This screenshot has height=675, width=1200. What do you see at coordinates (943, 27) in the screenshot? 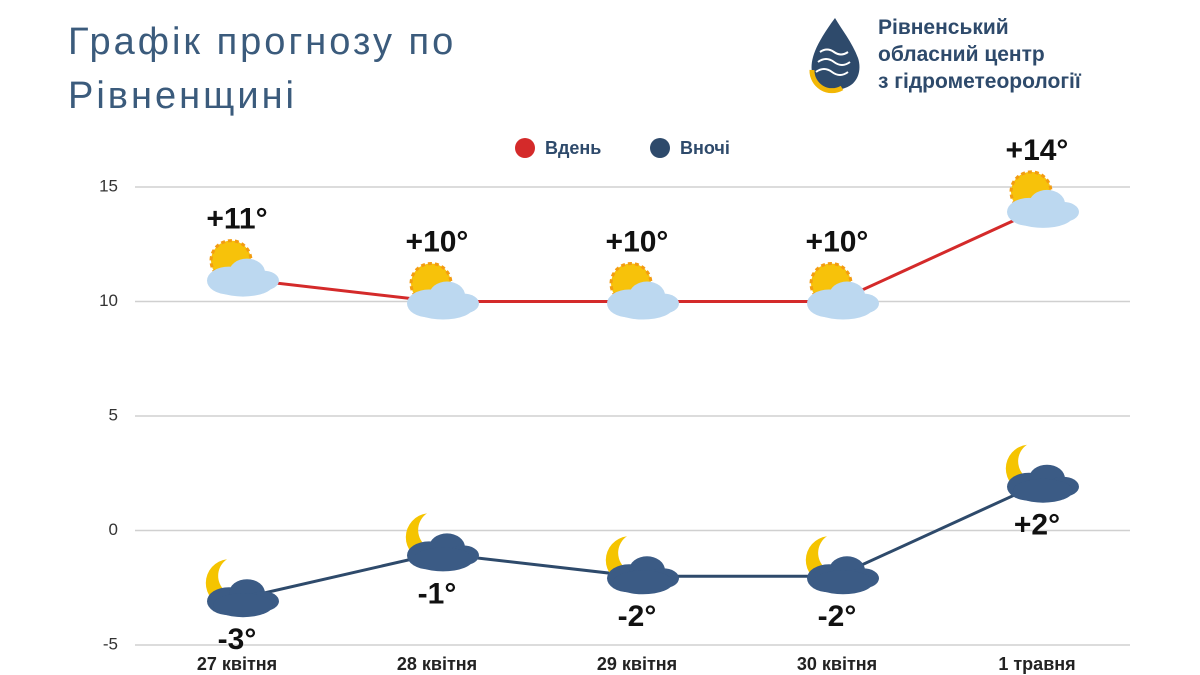
I see `logo-line: Рівненський` at bounding box center [943, 27].